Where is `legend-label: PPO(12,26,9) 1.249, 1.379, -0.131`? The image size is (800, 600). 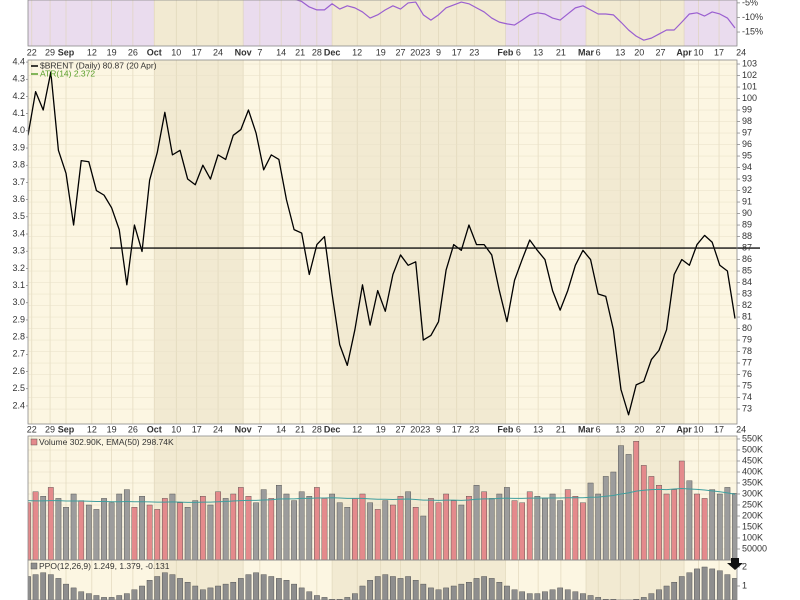
legend-label: PPO(12,26,9) 1.249, 1.379, -0.131 is located at coordinates (104, 566).